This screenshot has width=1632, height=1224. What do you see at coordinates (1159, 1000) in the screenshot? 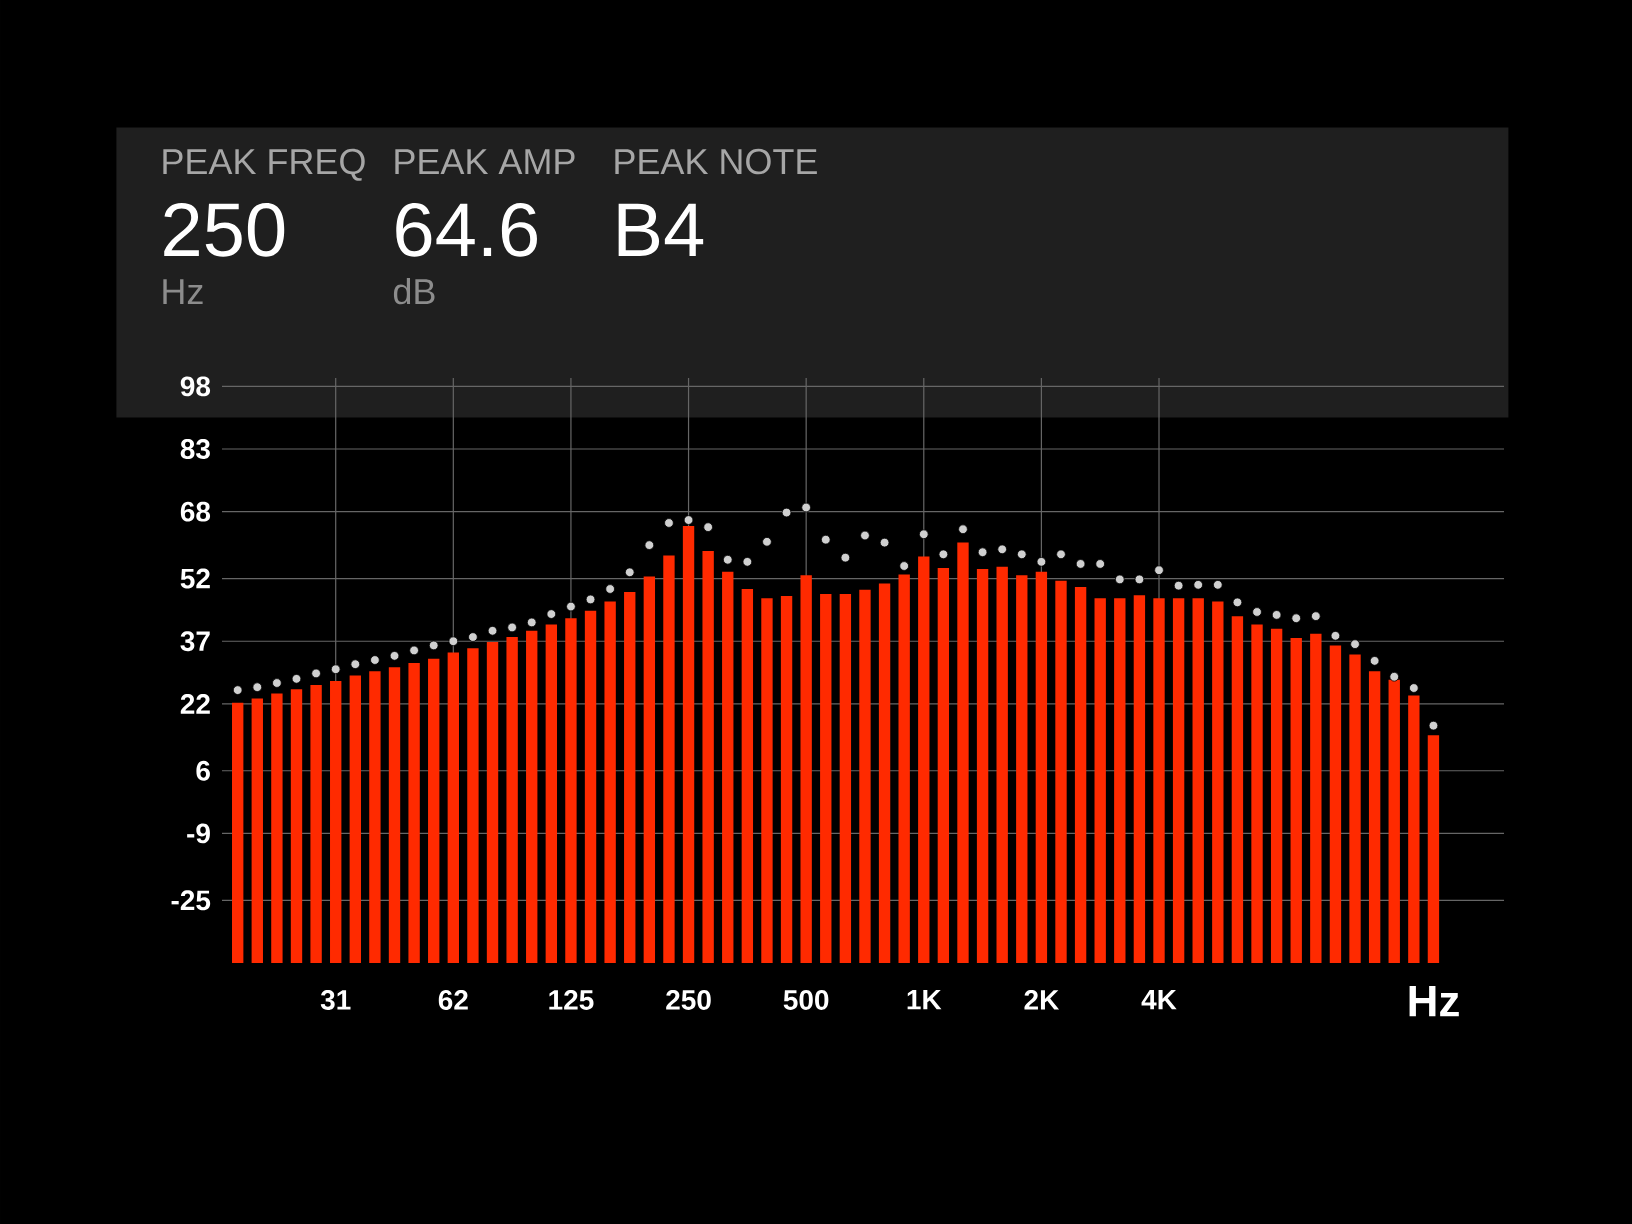
I see `x-tick-label: 4K` at bounding box center [1159, 1000].